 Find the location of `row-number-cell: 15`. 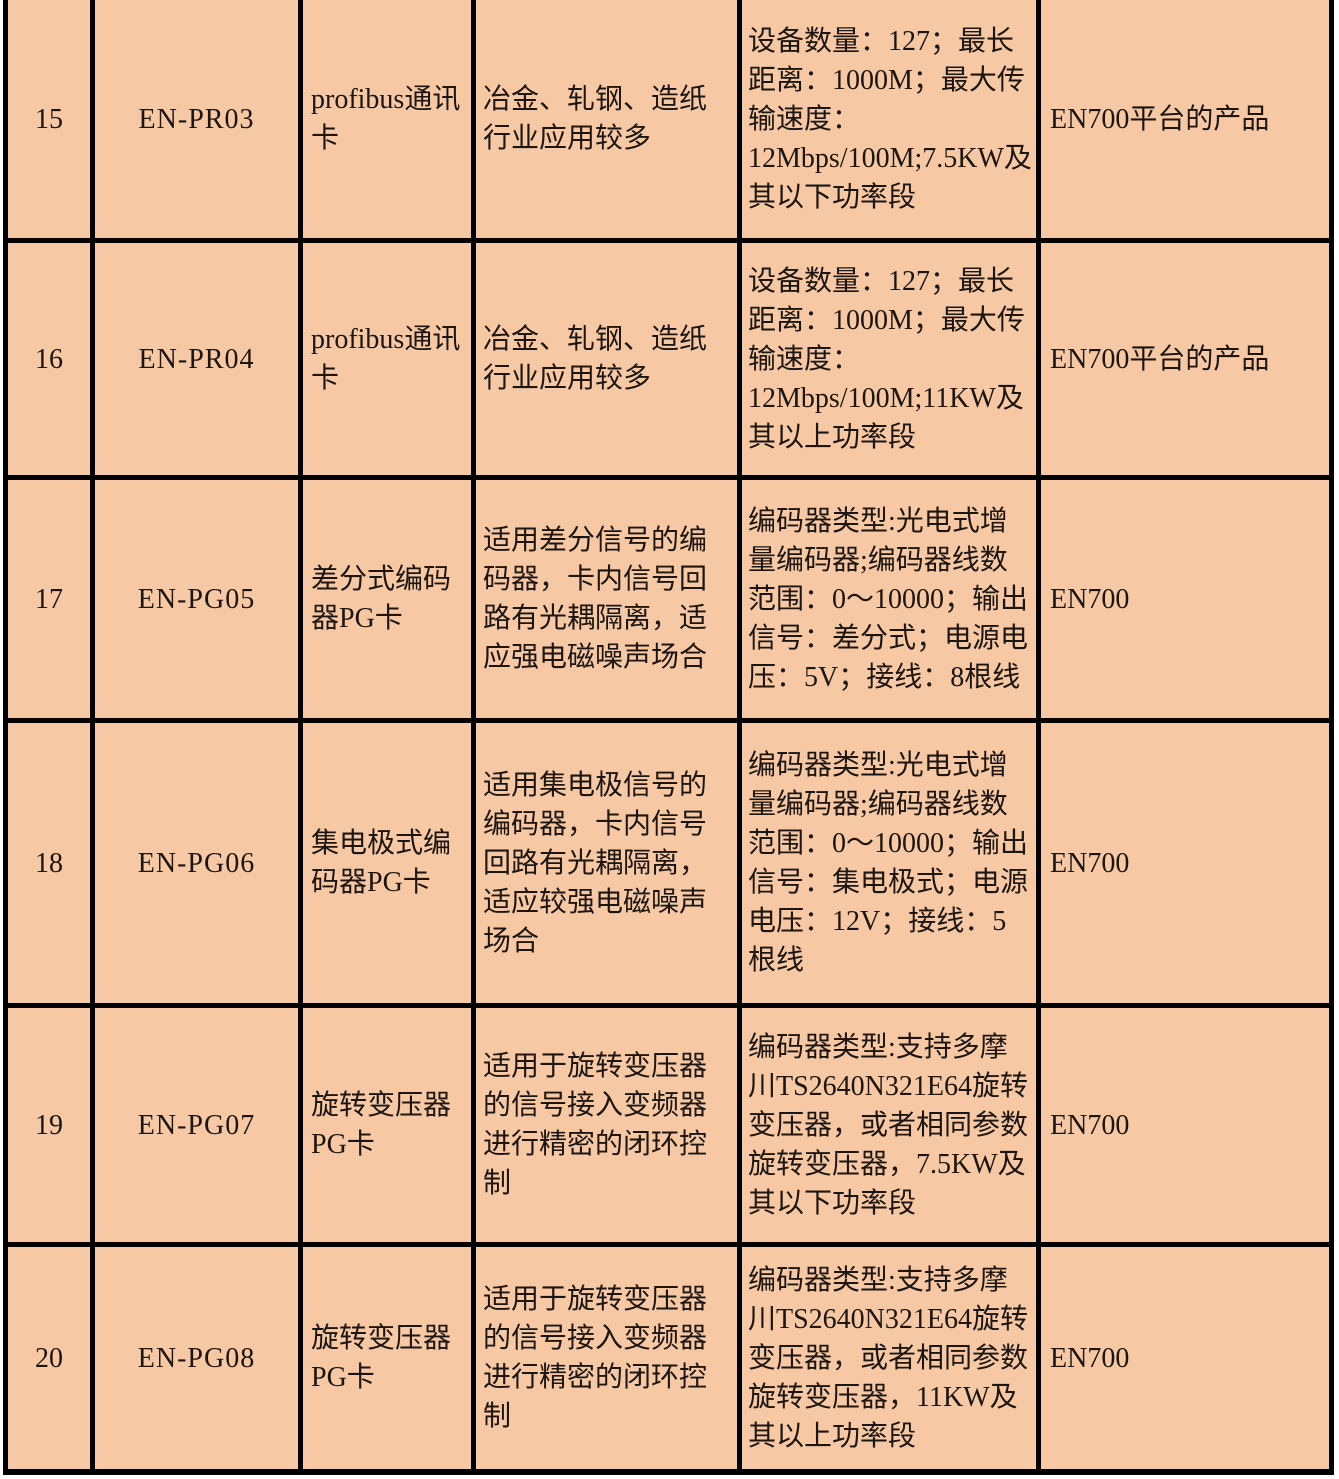

row-number-cell: 15 is located at coordinates (51, 119).